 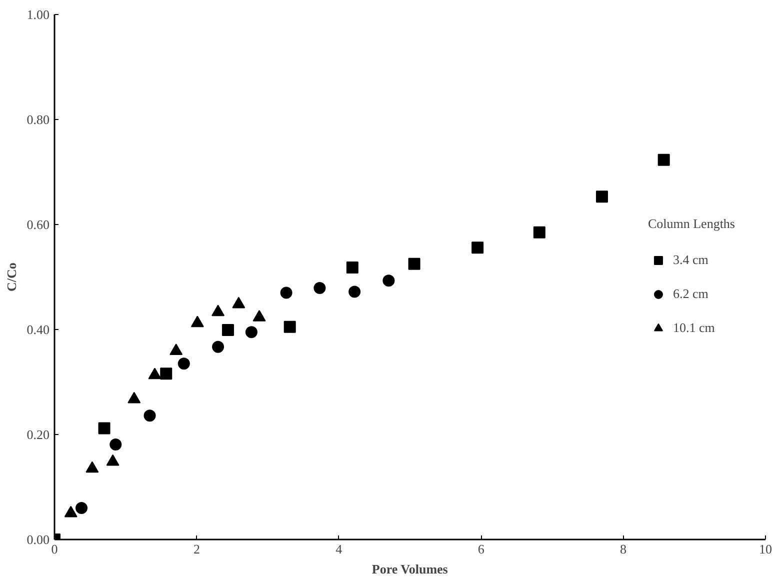 What do you see at coordinates (38, 539) in the screenshot?
I see `y-tick-label: 0.00` at bounding box center [38, 539].